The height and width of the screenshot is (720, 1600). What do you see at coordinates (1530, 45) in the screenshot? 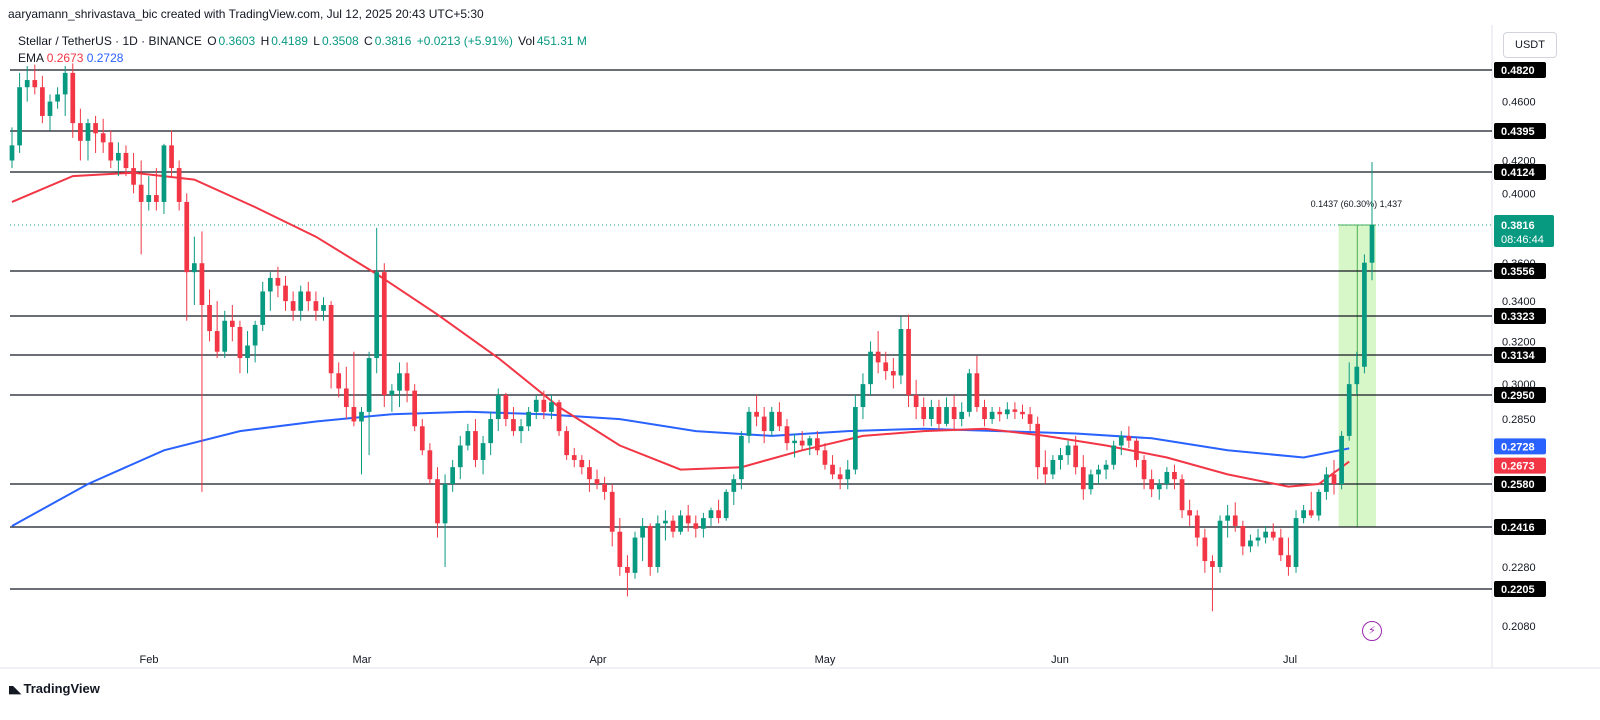
I see `currency-button: USDT` at bounding box center [1530, 45].